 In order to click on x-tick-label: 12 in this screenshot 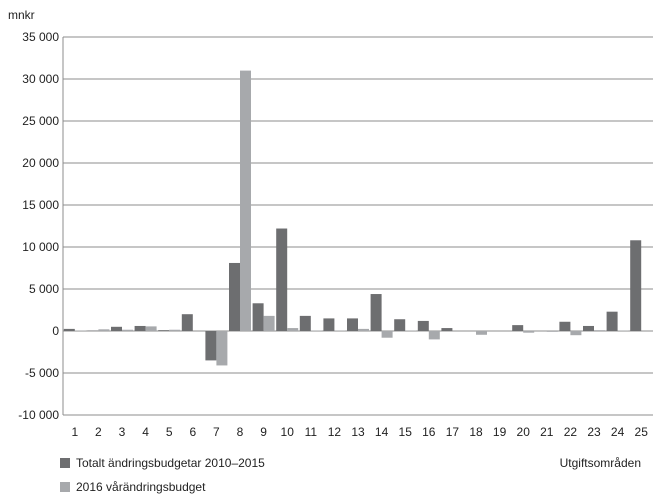, I will do `click(335, 432)`.